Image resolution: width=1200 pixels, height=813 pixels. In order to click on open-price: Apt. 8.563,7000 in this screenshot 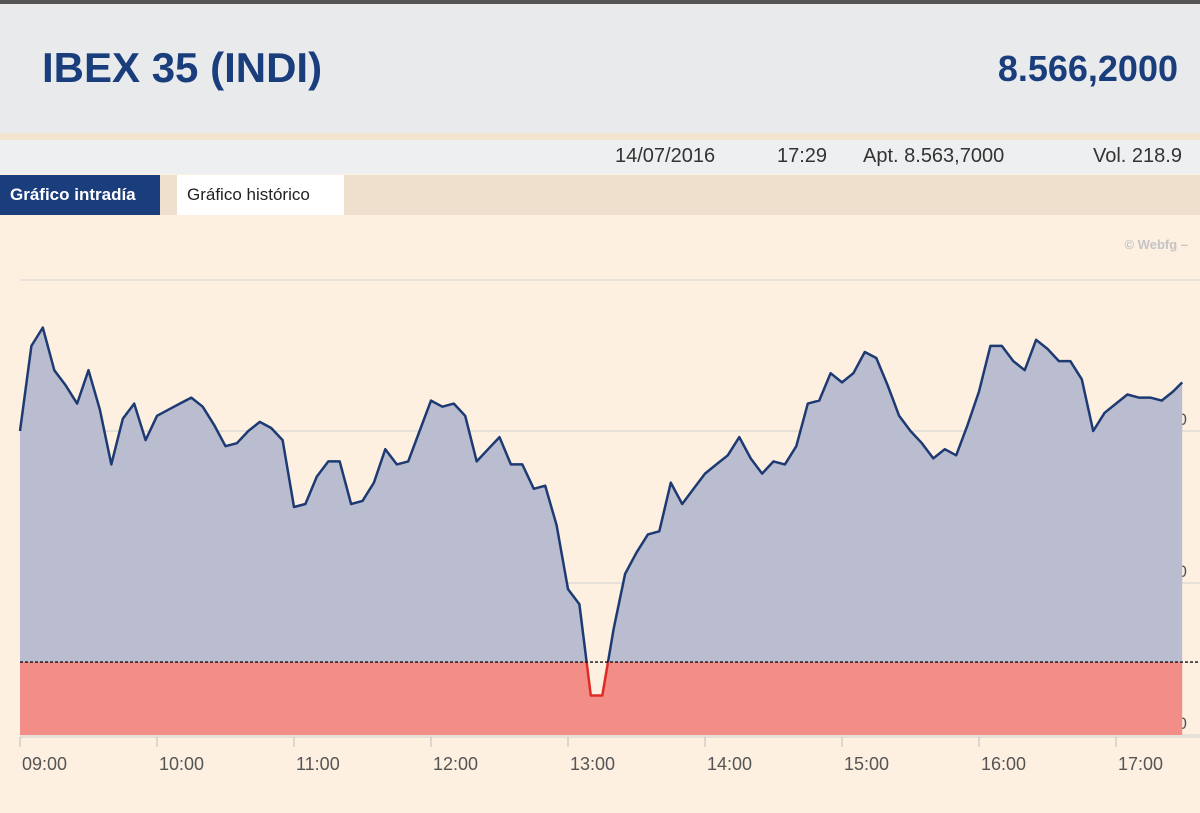, I will do `click(934, 156)`.